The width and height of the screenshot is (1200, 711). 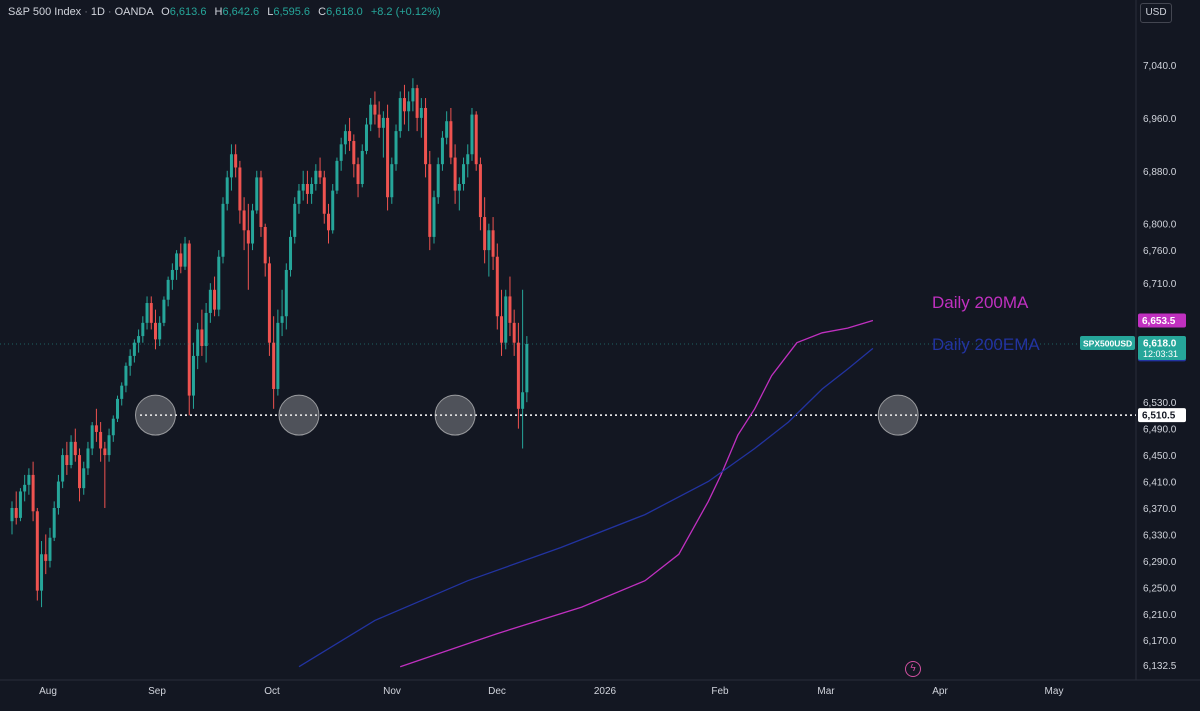 I want to click on countdown-value: 12:03:31, so click(x=1160, y=354).